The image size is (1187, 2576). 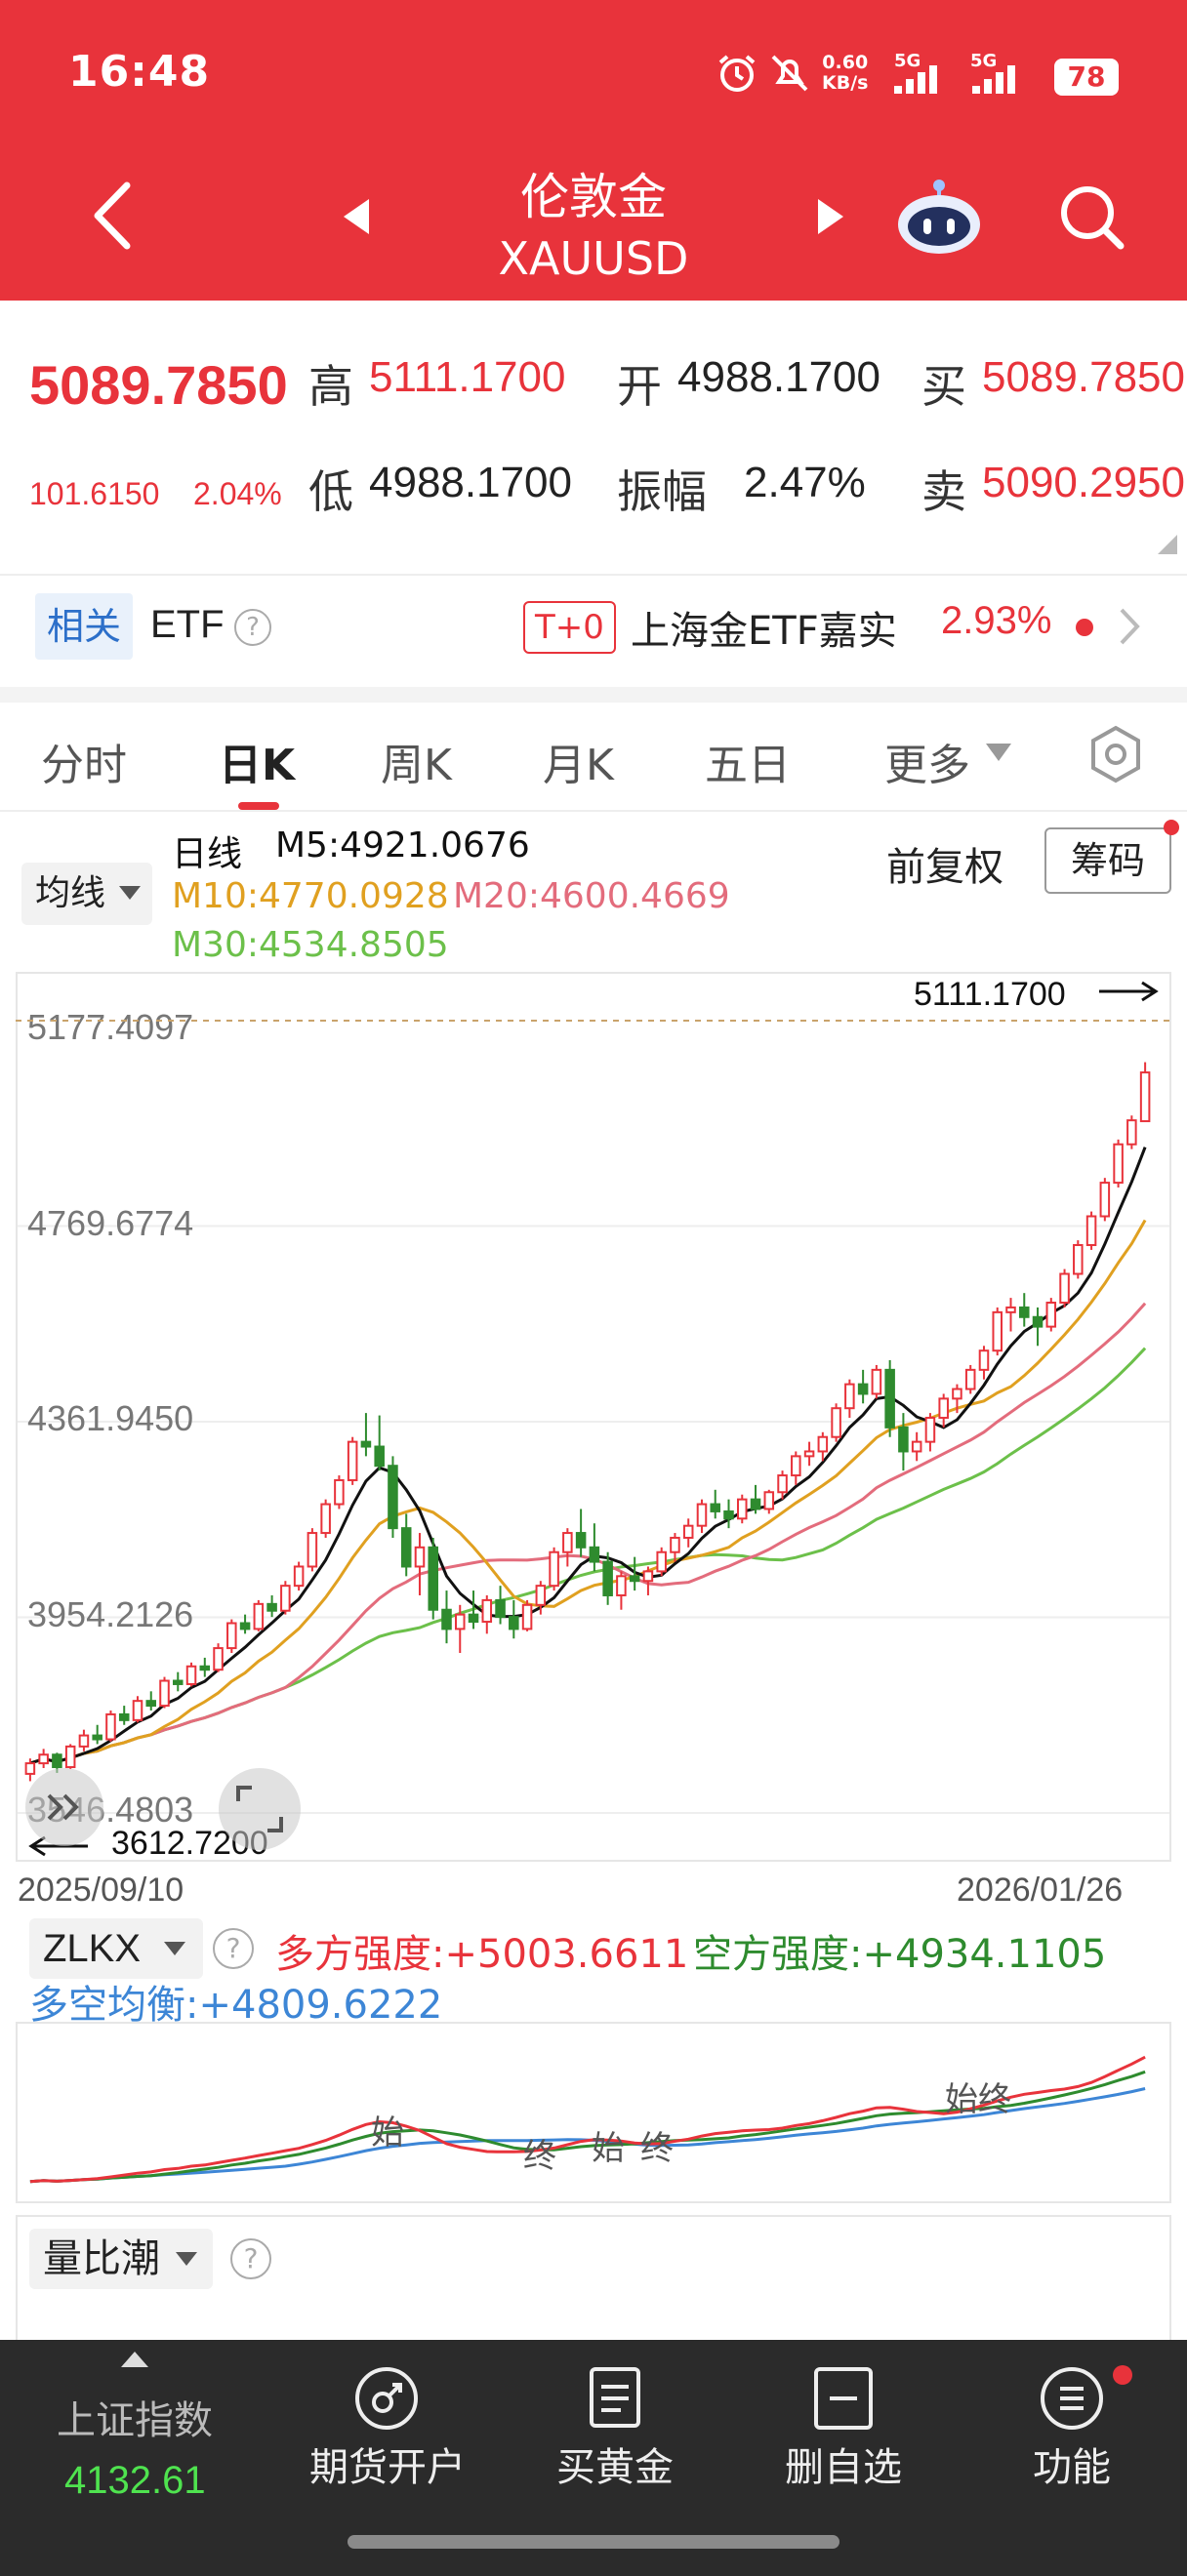 What do you see at coordinates (94, 493) in the screenshot?
I see `price-change: 101.6150` at bounding box center [94, 493].